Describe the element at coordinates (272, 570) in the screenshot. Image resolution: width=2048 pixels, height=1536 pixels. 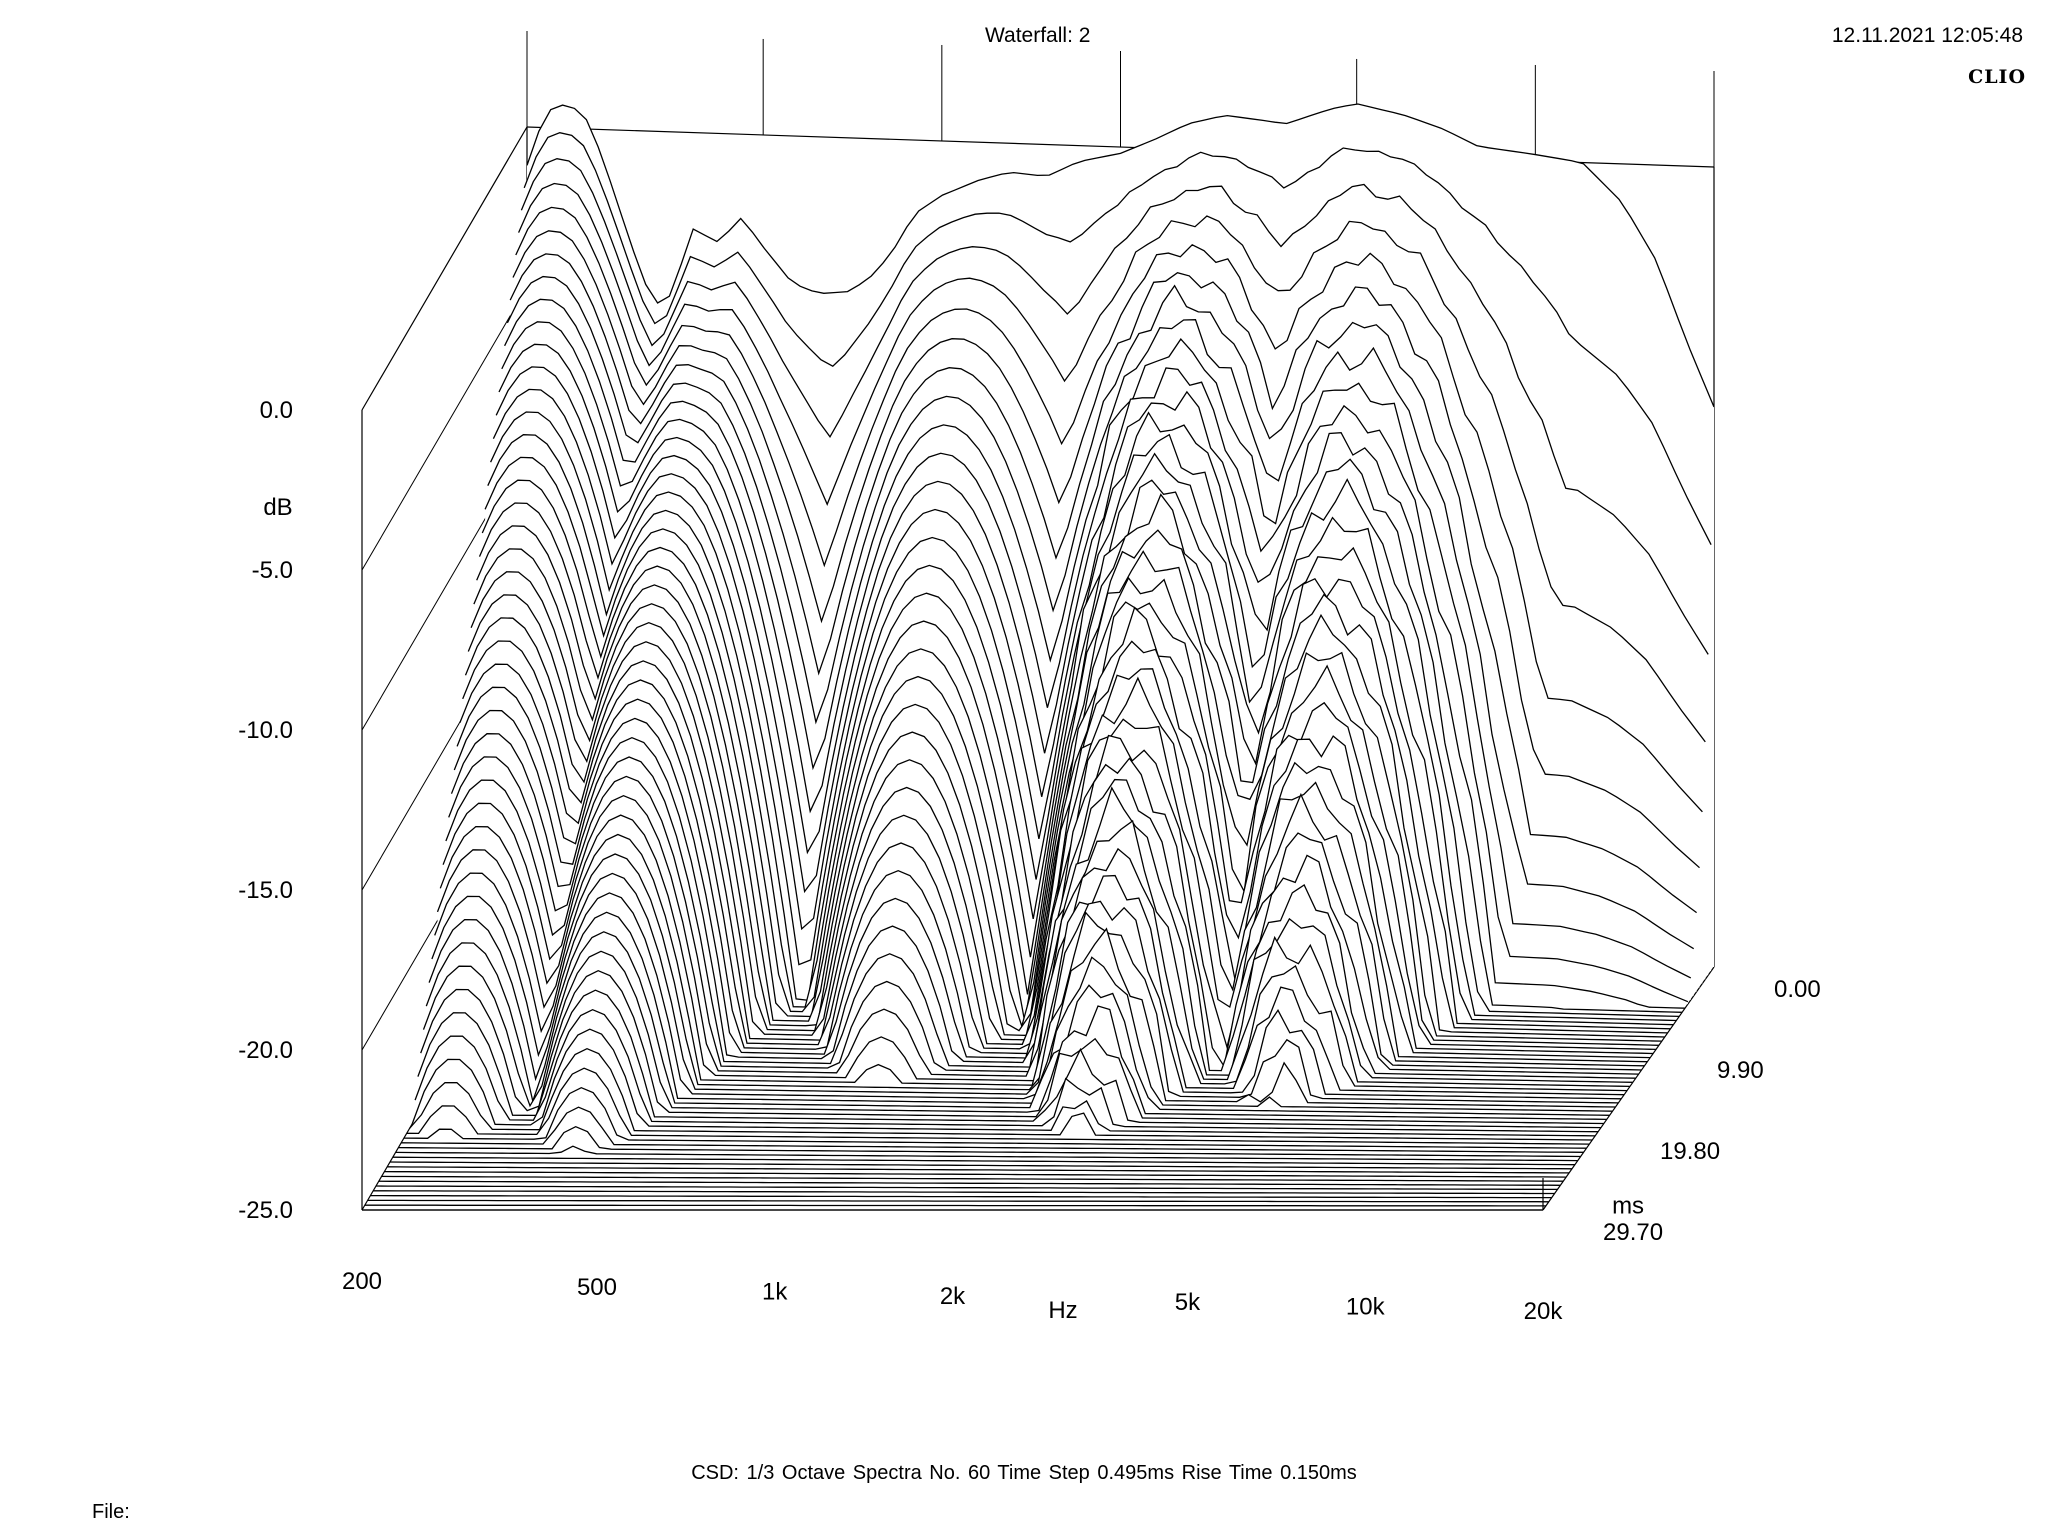
I see `y-tick-label: -5.0` at that location.